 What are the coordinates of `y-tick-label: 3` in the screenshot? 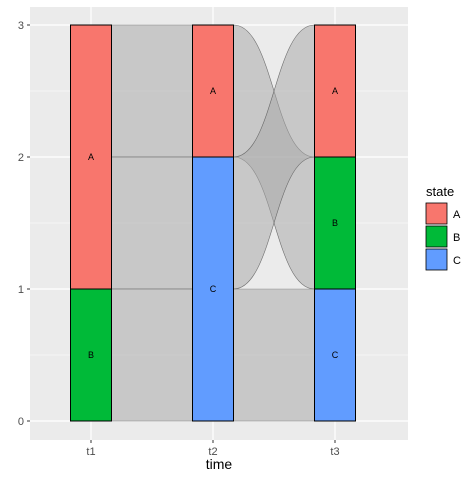 It's located at (21, 26).